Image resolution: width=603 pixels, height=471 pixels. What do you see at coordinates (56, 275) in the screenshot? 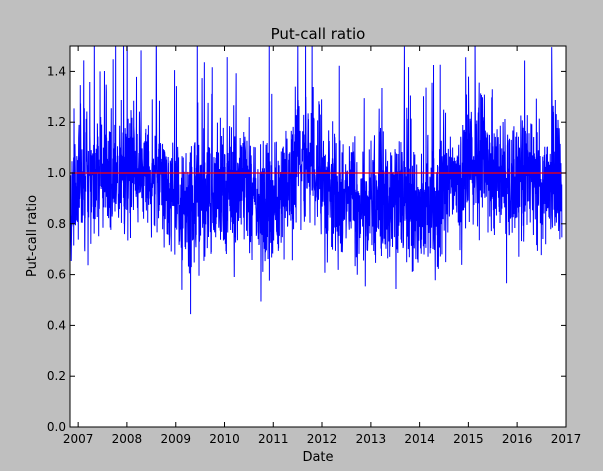
I see `y-tick-label: 0.6` at bounding box center [56, 275].